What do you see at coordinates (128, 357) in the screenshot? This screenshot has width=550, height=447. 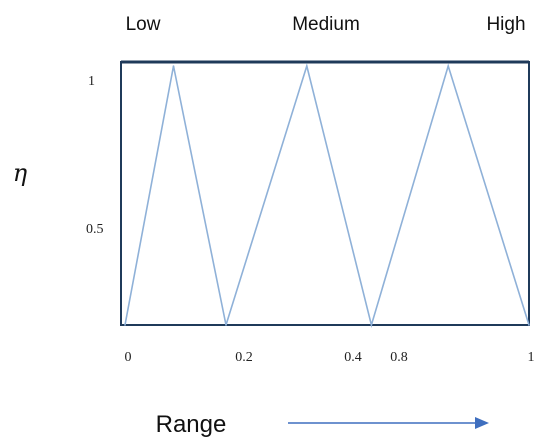 I see `x-tick-label-0: 0` at bounding box center [128, 357].